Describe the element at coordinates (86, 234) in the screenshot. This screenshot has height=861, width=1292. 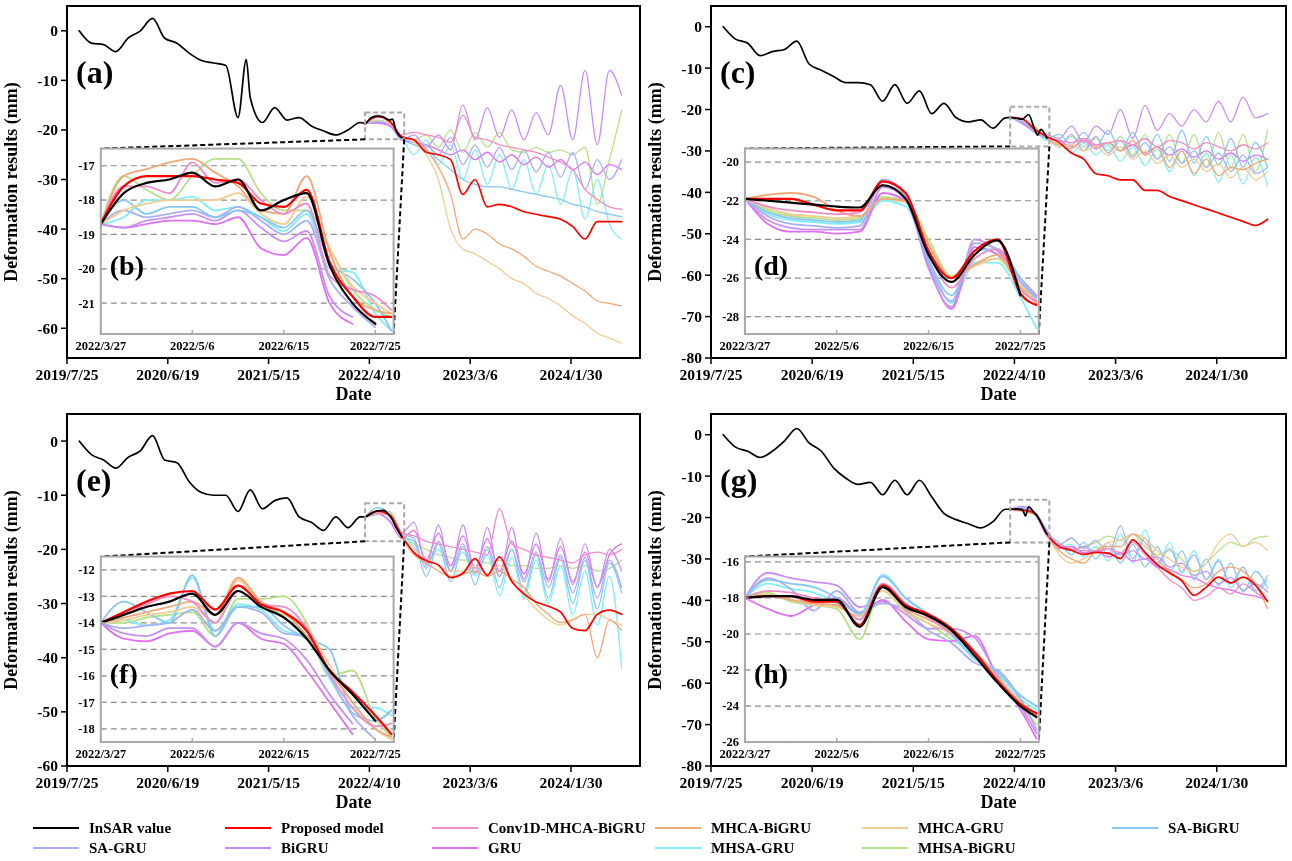
I see `y-tick-label: -19` at that location.